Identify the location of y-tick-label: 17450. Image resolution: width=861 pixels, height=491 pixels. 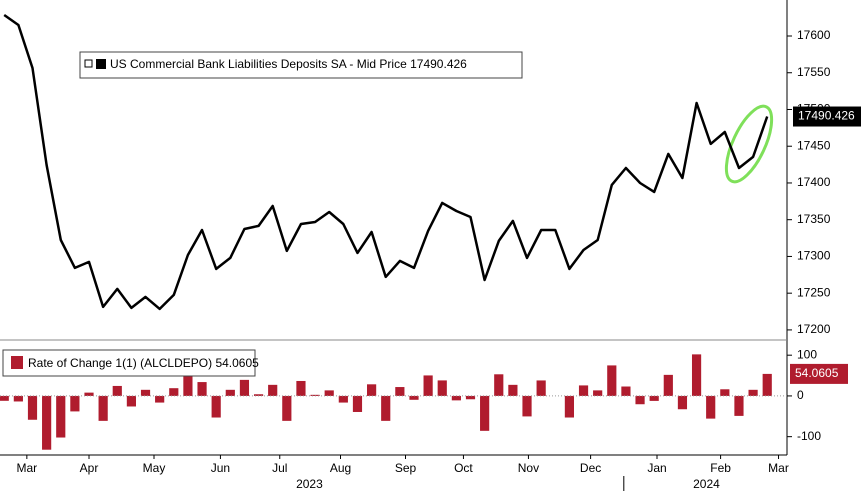
(814, 145).